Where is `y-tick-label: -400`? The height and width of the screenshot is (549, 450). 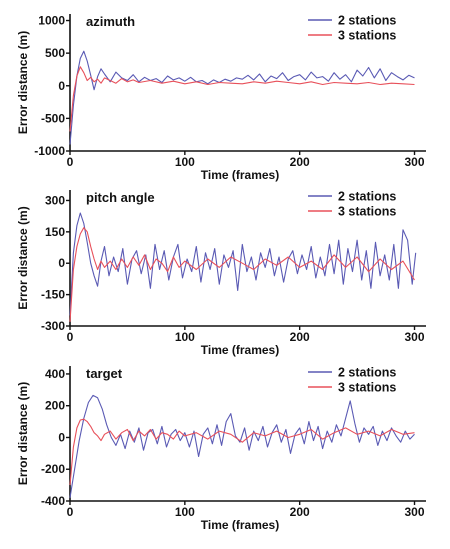 y-tick-label: -400 is located at coordinates (53, 501).